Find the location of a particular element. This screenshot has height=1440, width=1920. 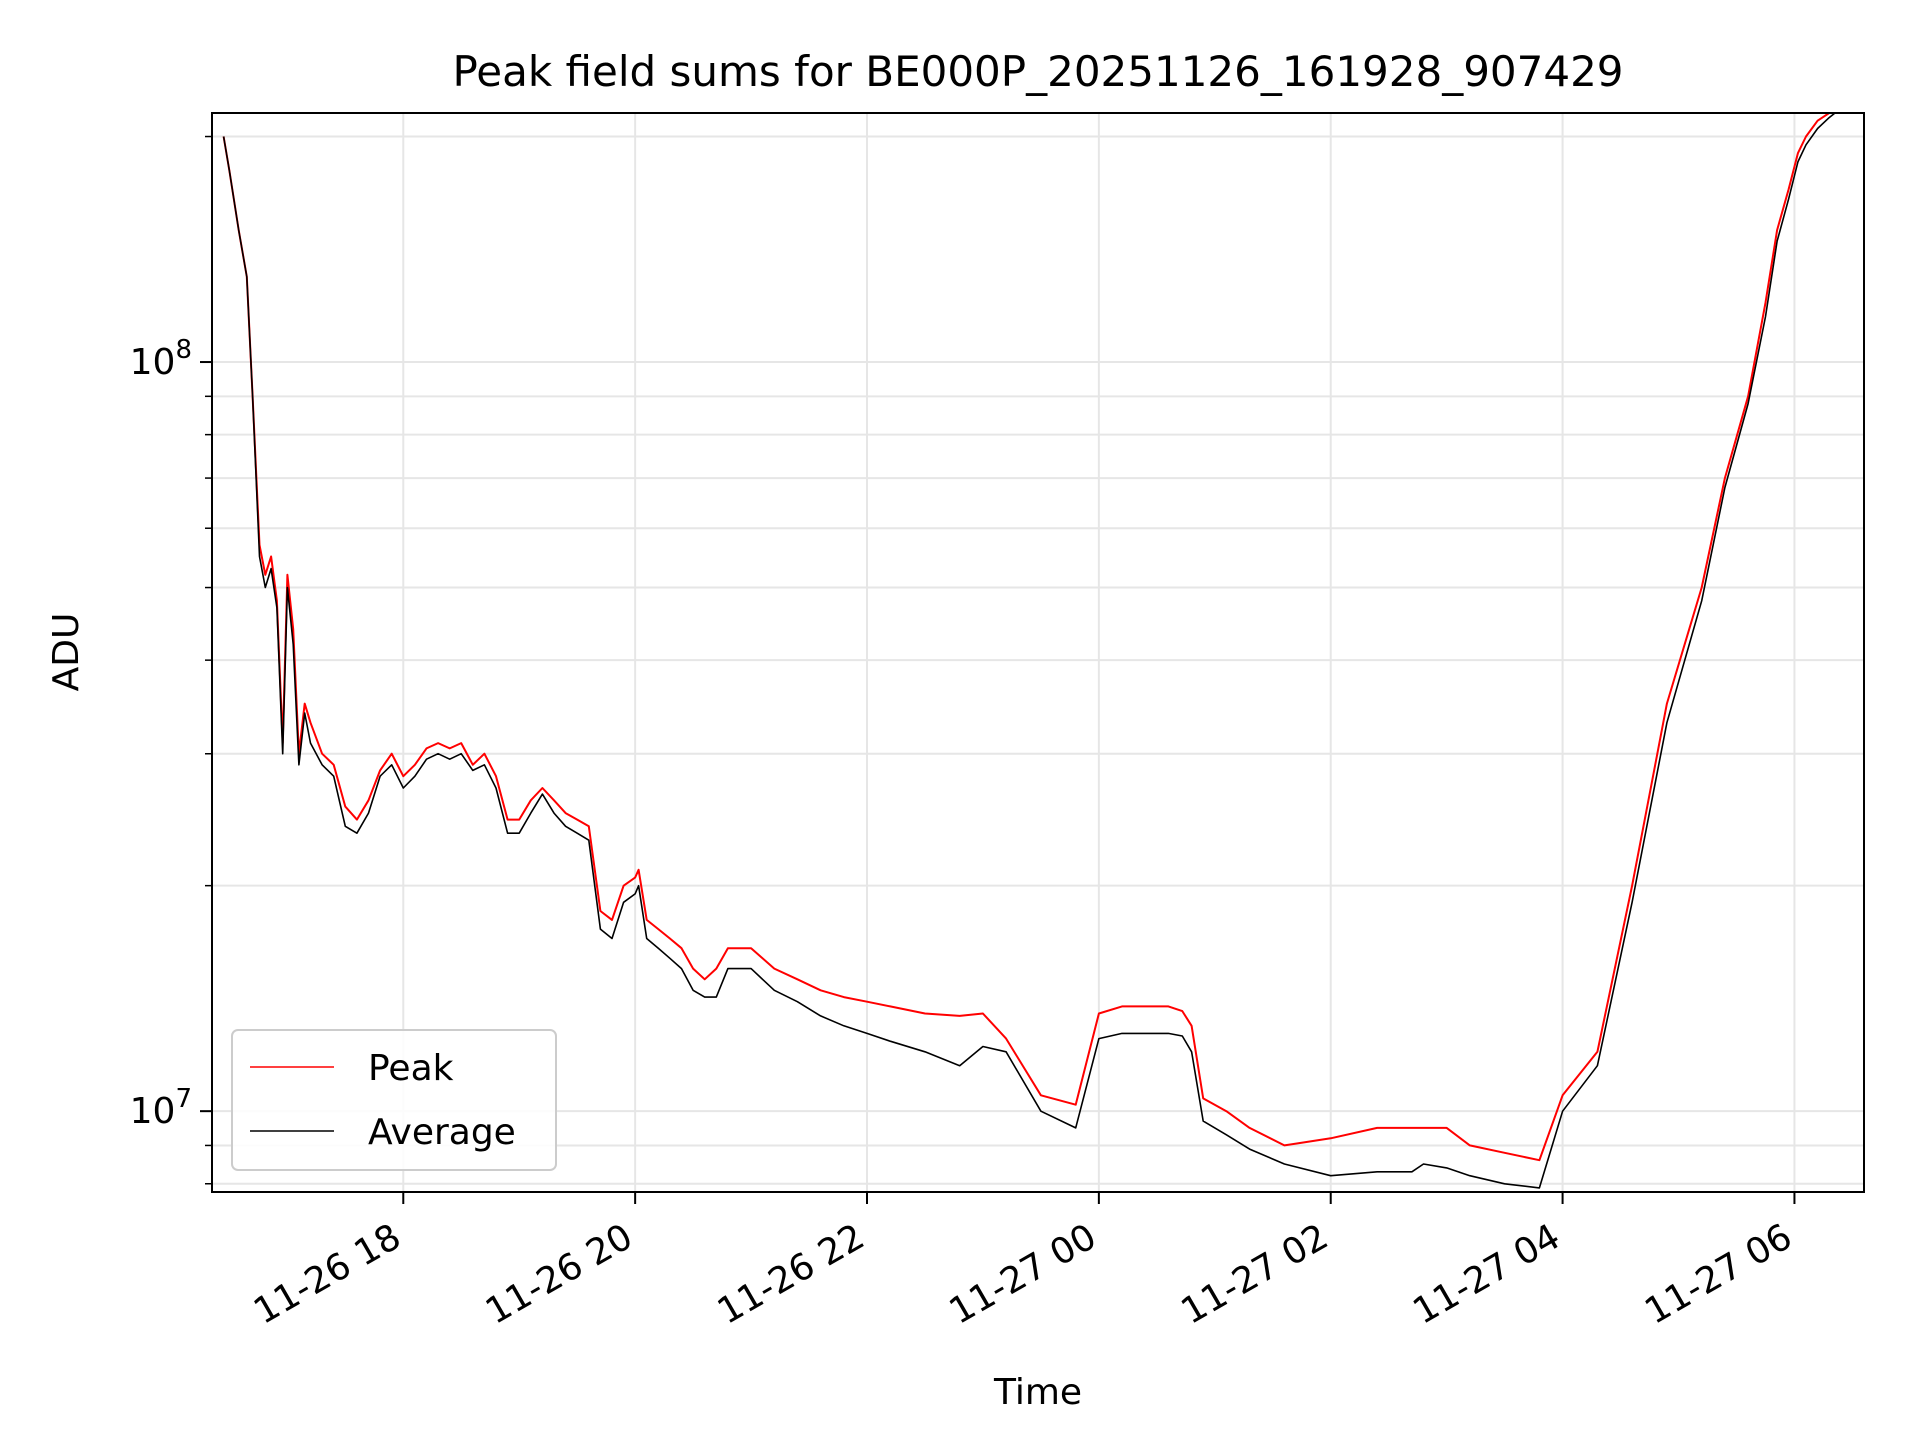

x-tick-label: 11-27 00 is located at coordinates (1023, 1274).